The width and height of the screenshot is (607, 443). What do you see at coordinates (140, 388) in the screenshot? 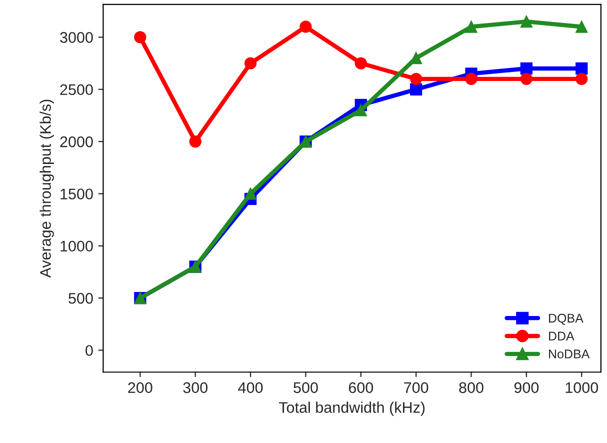
I see `x-tick-label: 200` at bounding box center [140, 388].